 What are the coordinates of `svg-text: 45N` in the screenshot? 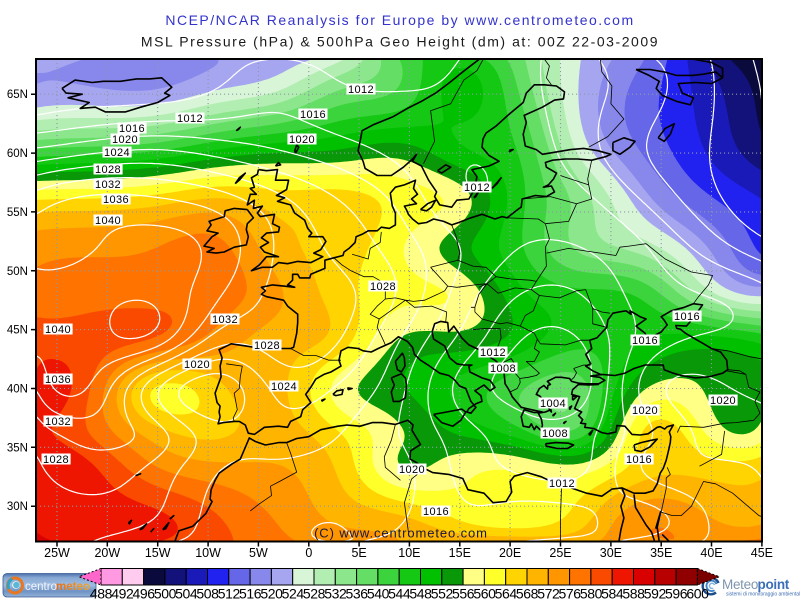 It's located at (17, 331).